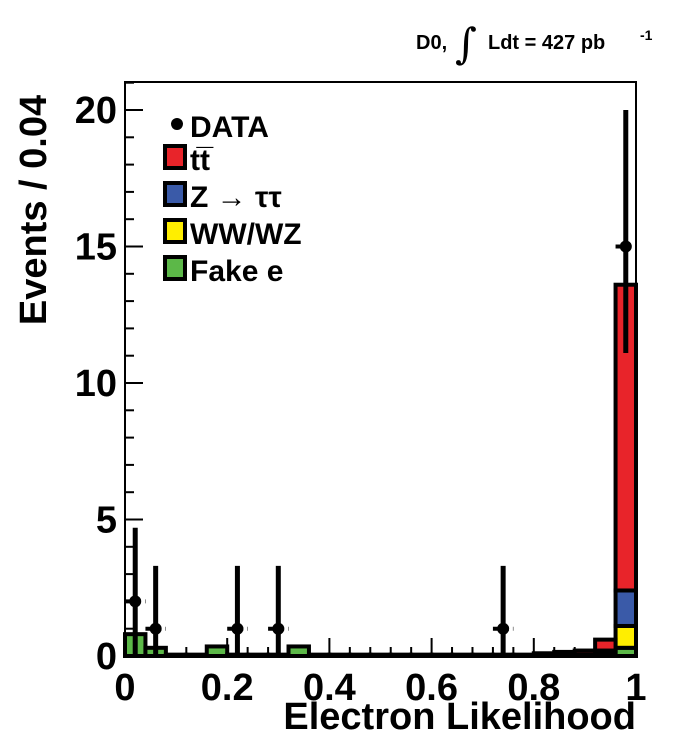 The height and width of the screenshot is (735, 679). I want to click on x-tick-label-5: 1, so click(635, 688).